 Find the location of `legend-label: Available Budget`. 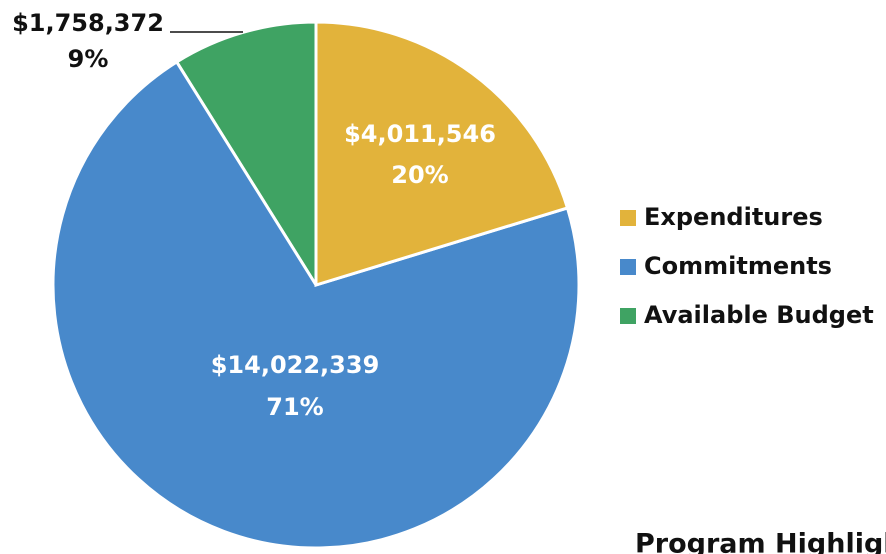

legend-label: Available Budget is located at coordinates (759, 315).